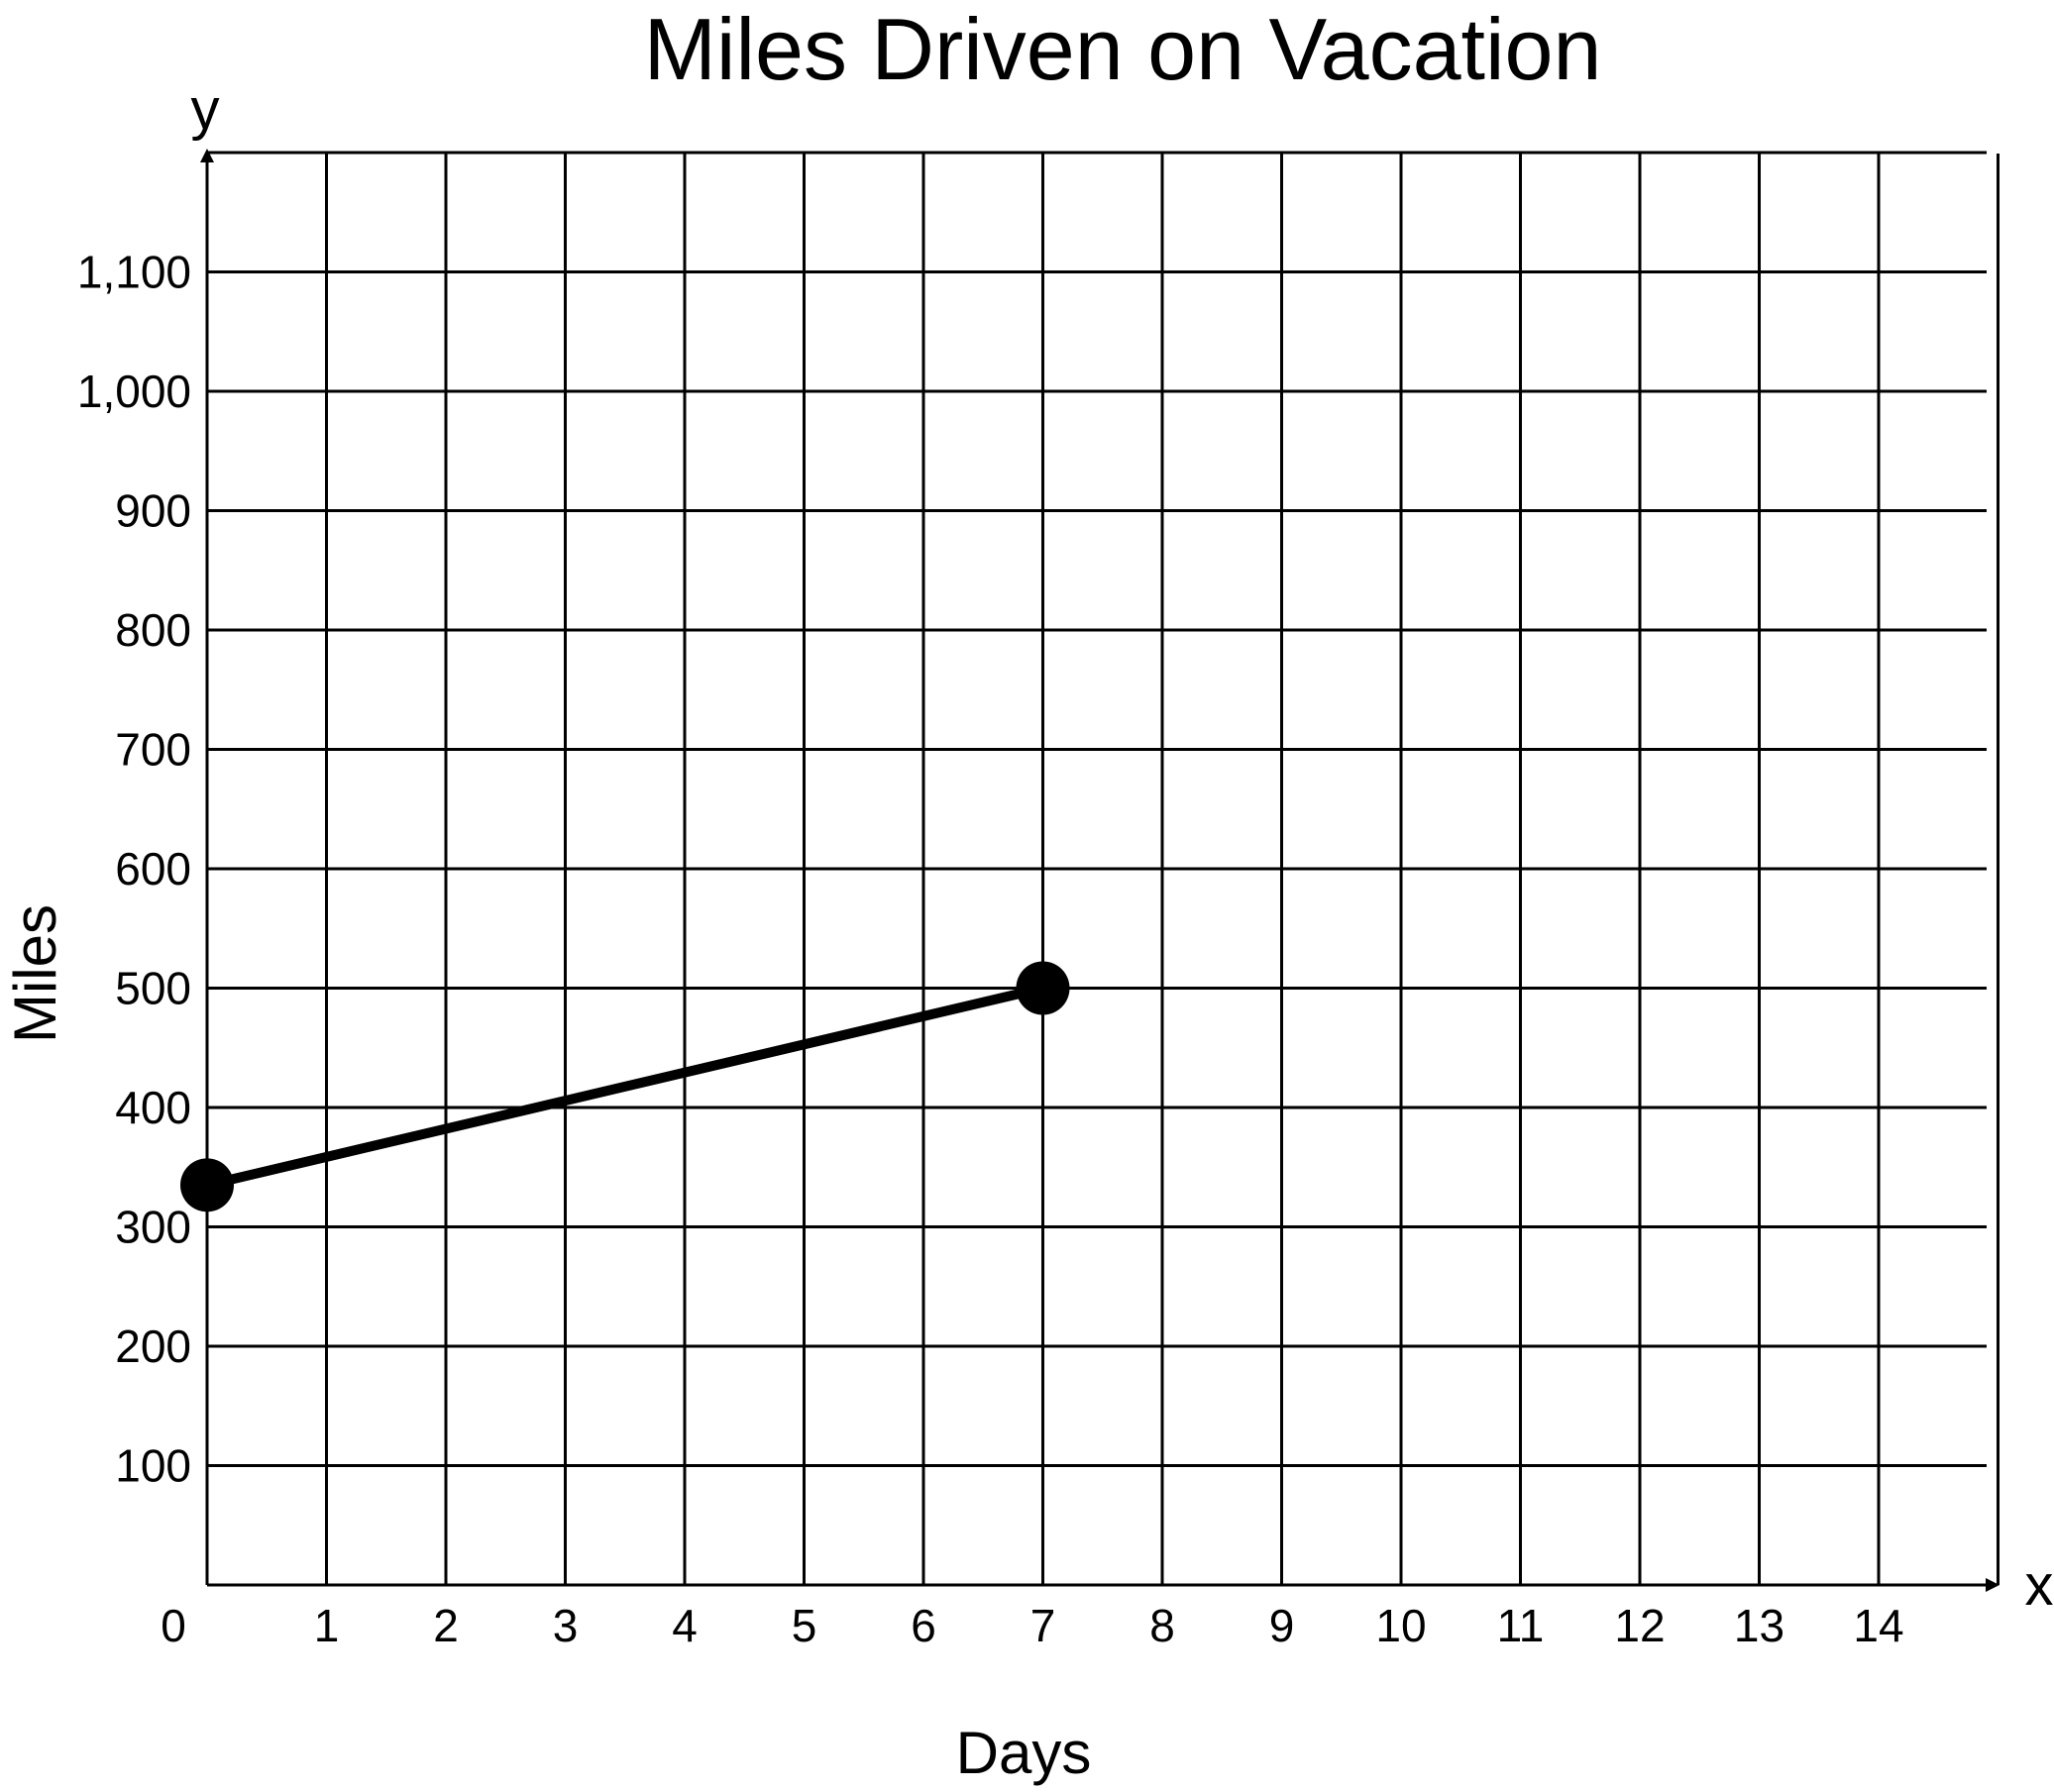 The image size is (2054, 1792). I want to click on x-tick-label: 6, so click(924, 1626).